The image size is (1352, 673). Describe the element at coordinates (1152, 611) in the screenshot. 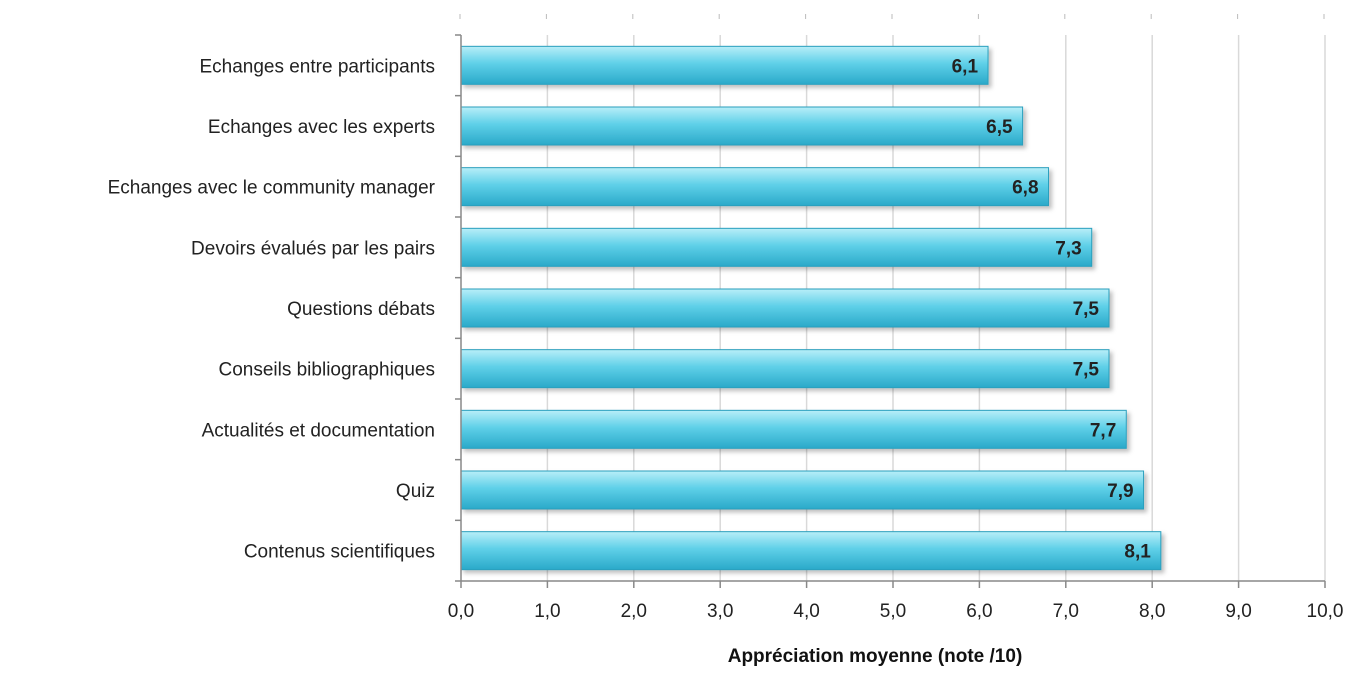

I see `x-tick-label-8: 8,0` at that location.